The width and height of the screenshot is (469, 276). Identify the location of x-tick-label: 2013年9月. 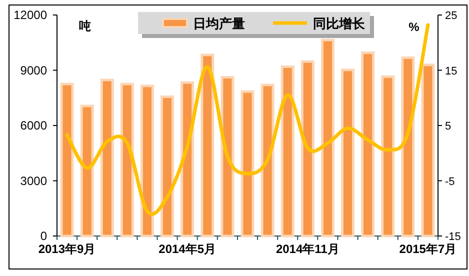
(67, 249).